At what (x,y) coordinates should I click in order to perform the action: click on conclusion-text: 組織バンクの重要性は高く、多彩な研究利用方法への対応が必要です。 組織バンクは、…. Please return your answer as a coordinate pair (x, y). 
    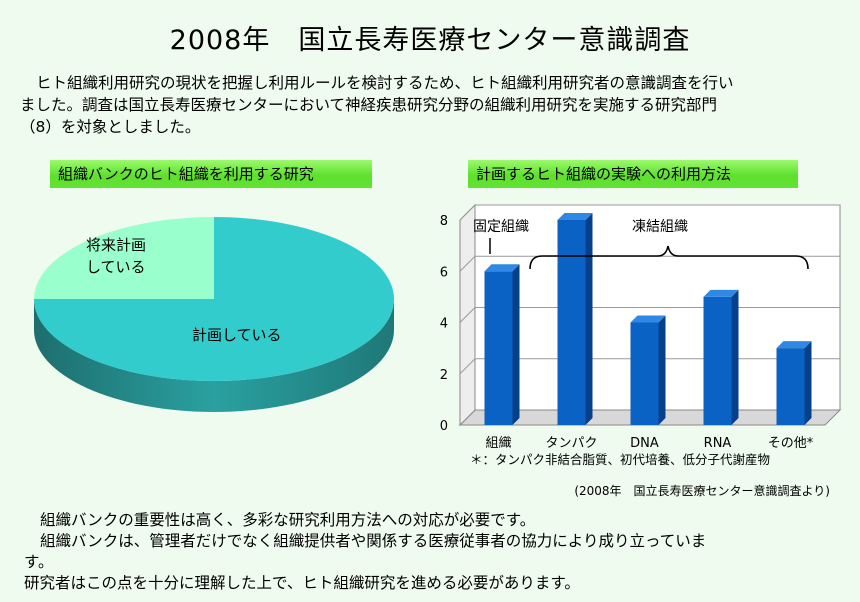
    Looking at the image, I should click on (430, 552).